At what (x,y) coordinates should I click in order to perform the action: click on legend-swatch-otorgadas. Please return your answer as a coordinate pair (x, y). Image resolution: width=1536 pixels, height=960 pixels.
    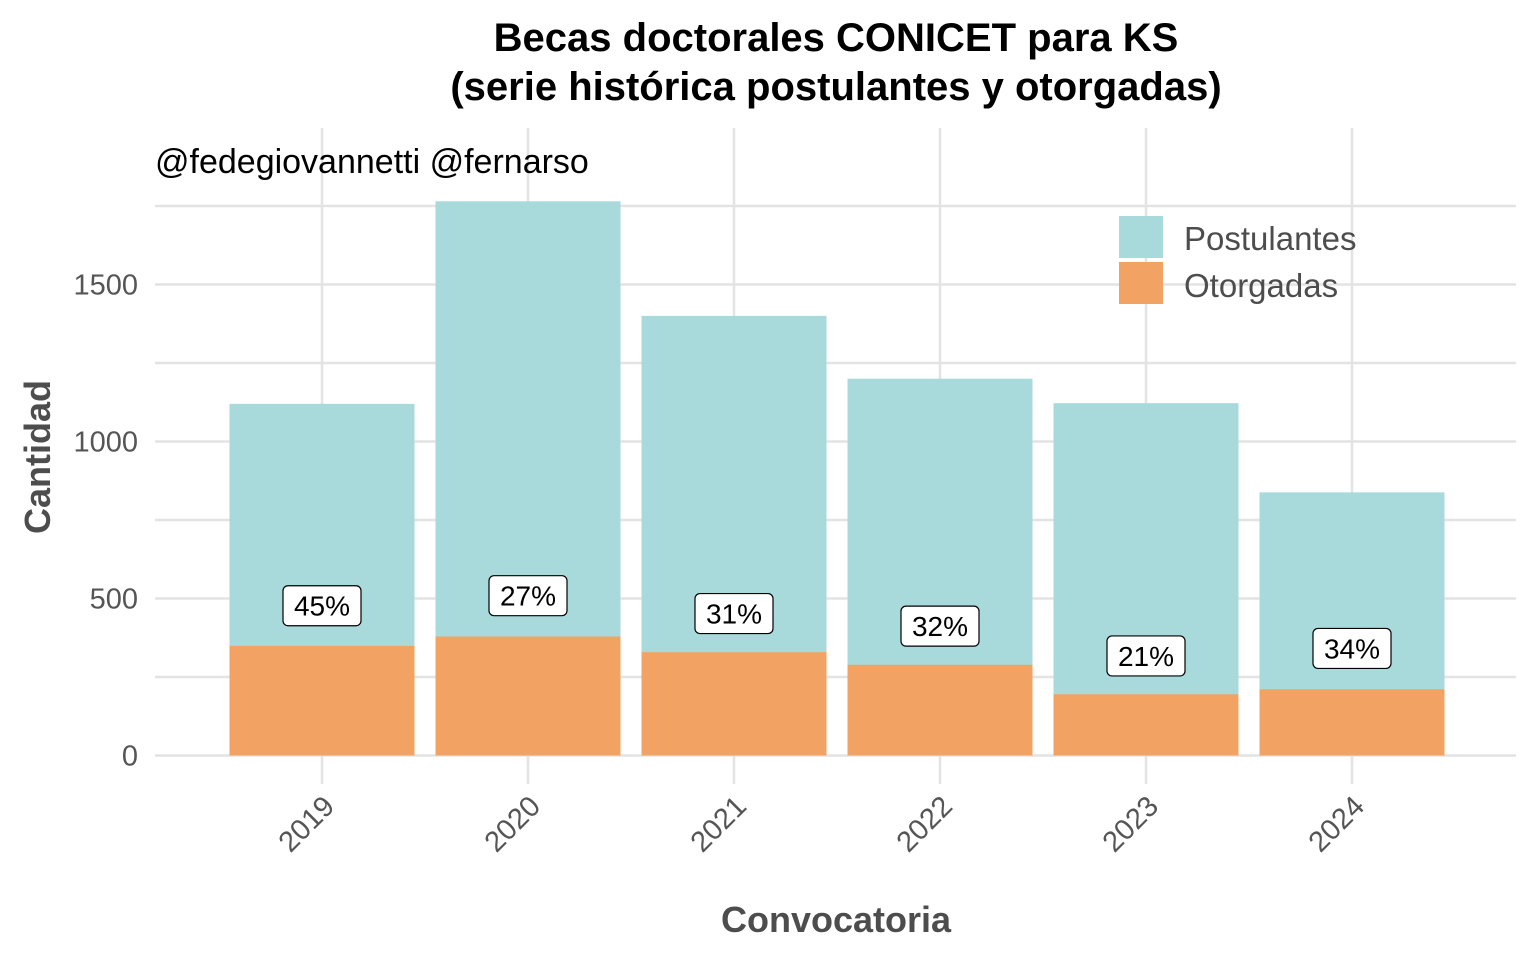
    Looking at the image, I should click on (1141, 283).